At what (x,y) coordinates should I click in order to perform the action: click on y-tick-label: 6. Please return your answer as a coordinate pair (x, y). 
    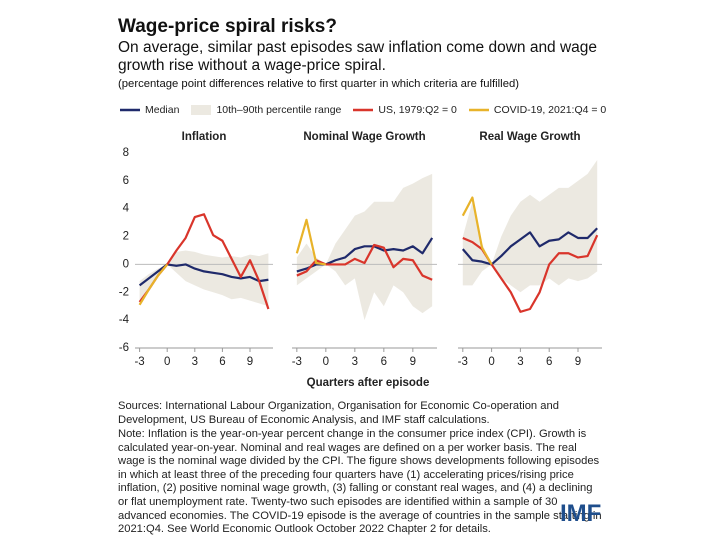
    Looking at the image, I should click on (126, 181).